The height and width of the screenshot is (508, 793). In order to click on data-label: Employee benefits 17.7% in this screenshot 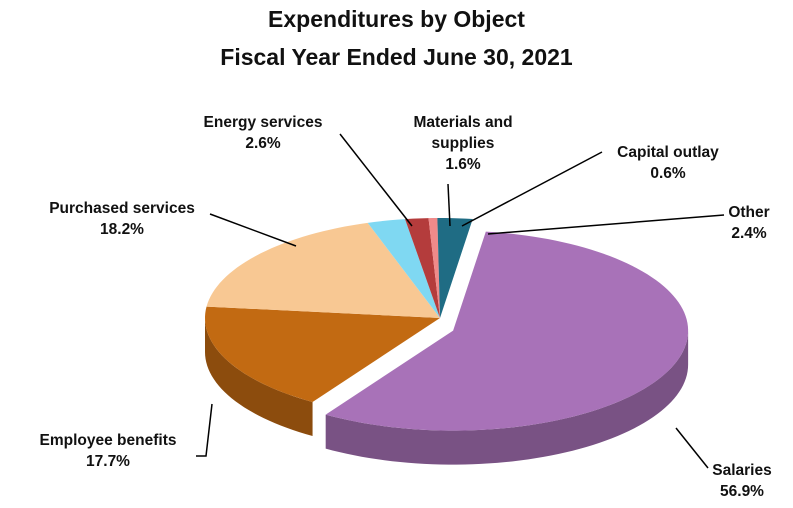, I will do `click(108, 451)`.